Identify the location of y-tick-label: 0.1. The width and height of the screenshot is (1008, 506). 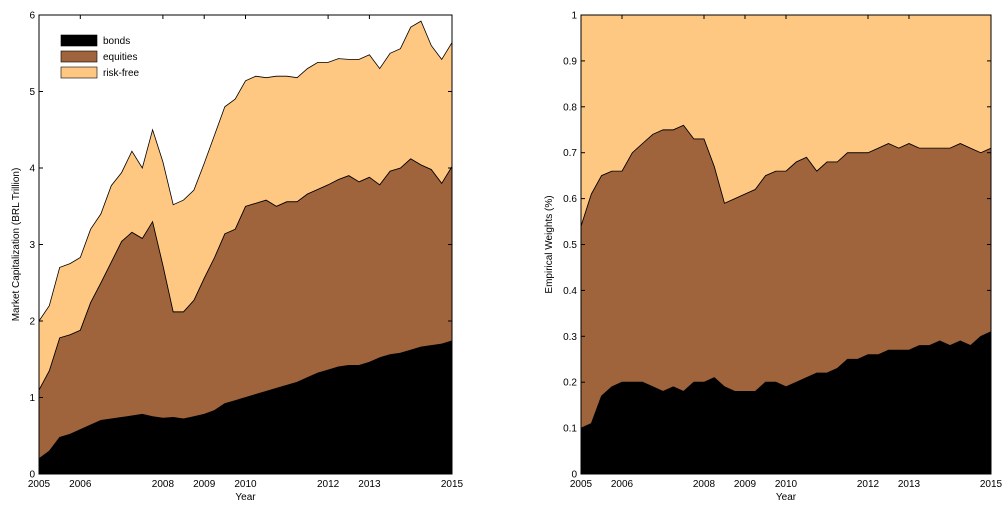
(570, 429).